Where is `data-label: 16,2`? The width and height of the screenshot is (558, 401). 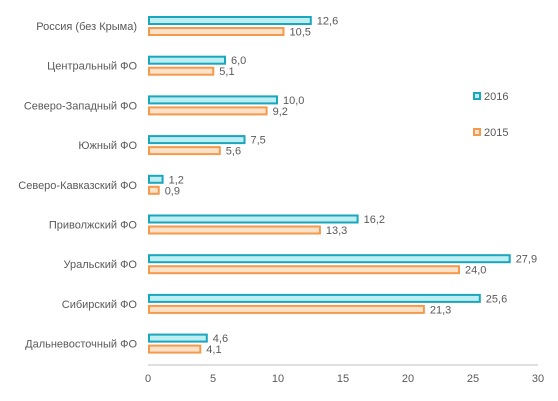
data-label: 16,2 is located at coordinates (374, 220).